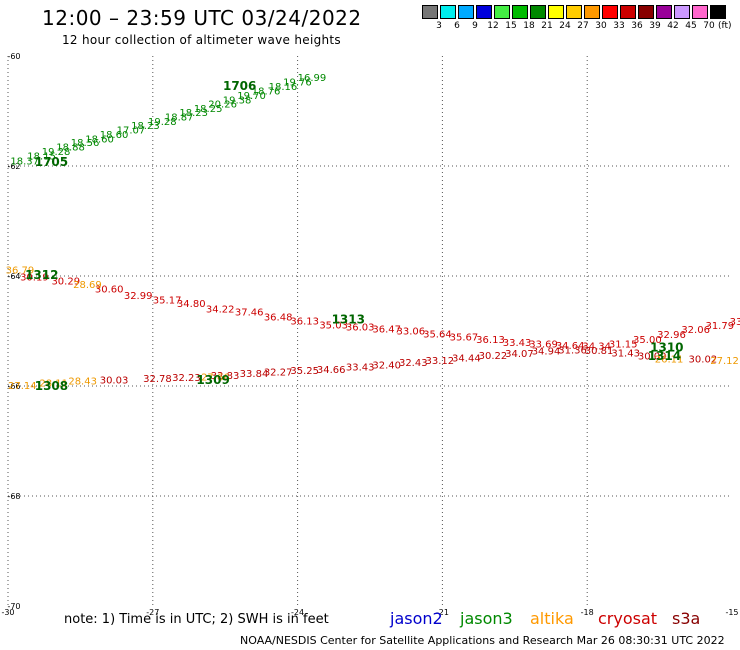 The height and width of the screenshot is (650, 740). Describe the element at coordinates (442, 612) in the screenshot. I see `x-tick-label: -21` at that location.